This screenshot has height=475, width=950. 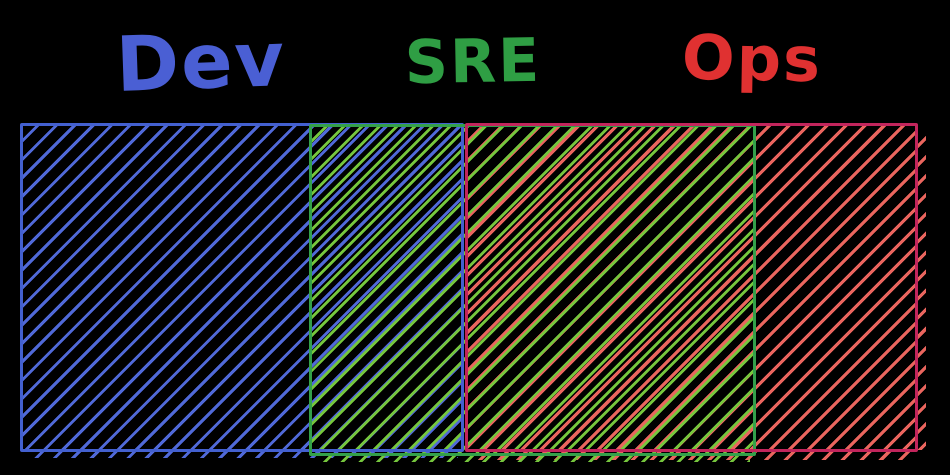 What do you see at coordinates (242, 455) in the screenshot?
I see `dev-hatch-overshoot` at bounding box center [242, 455].